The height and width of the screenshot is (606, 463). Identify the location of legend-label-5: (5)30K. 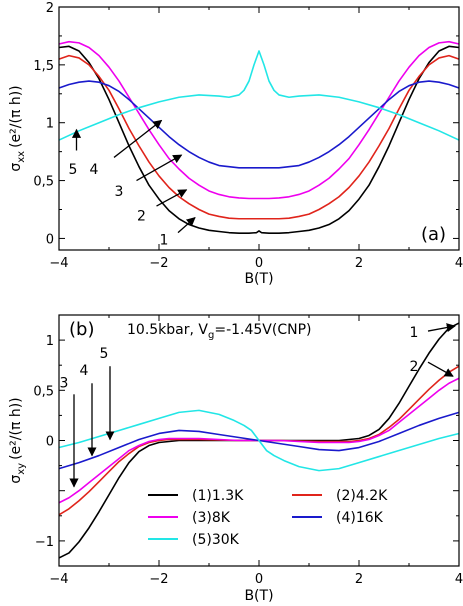
(216, 540).